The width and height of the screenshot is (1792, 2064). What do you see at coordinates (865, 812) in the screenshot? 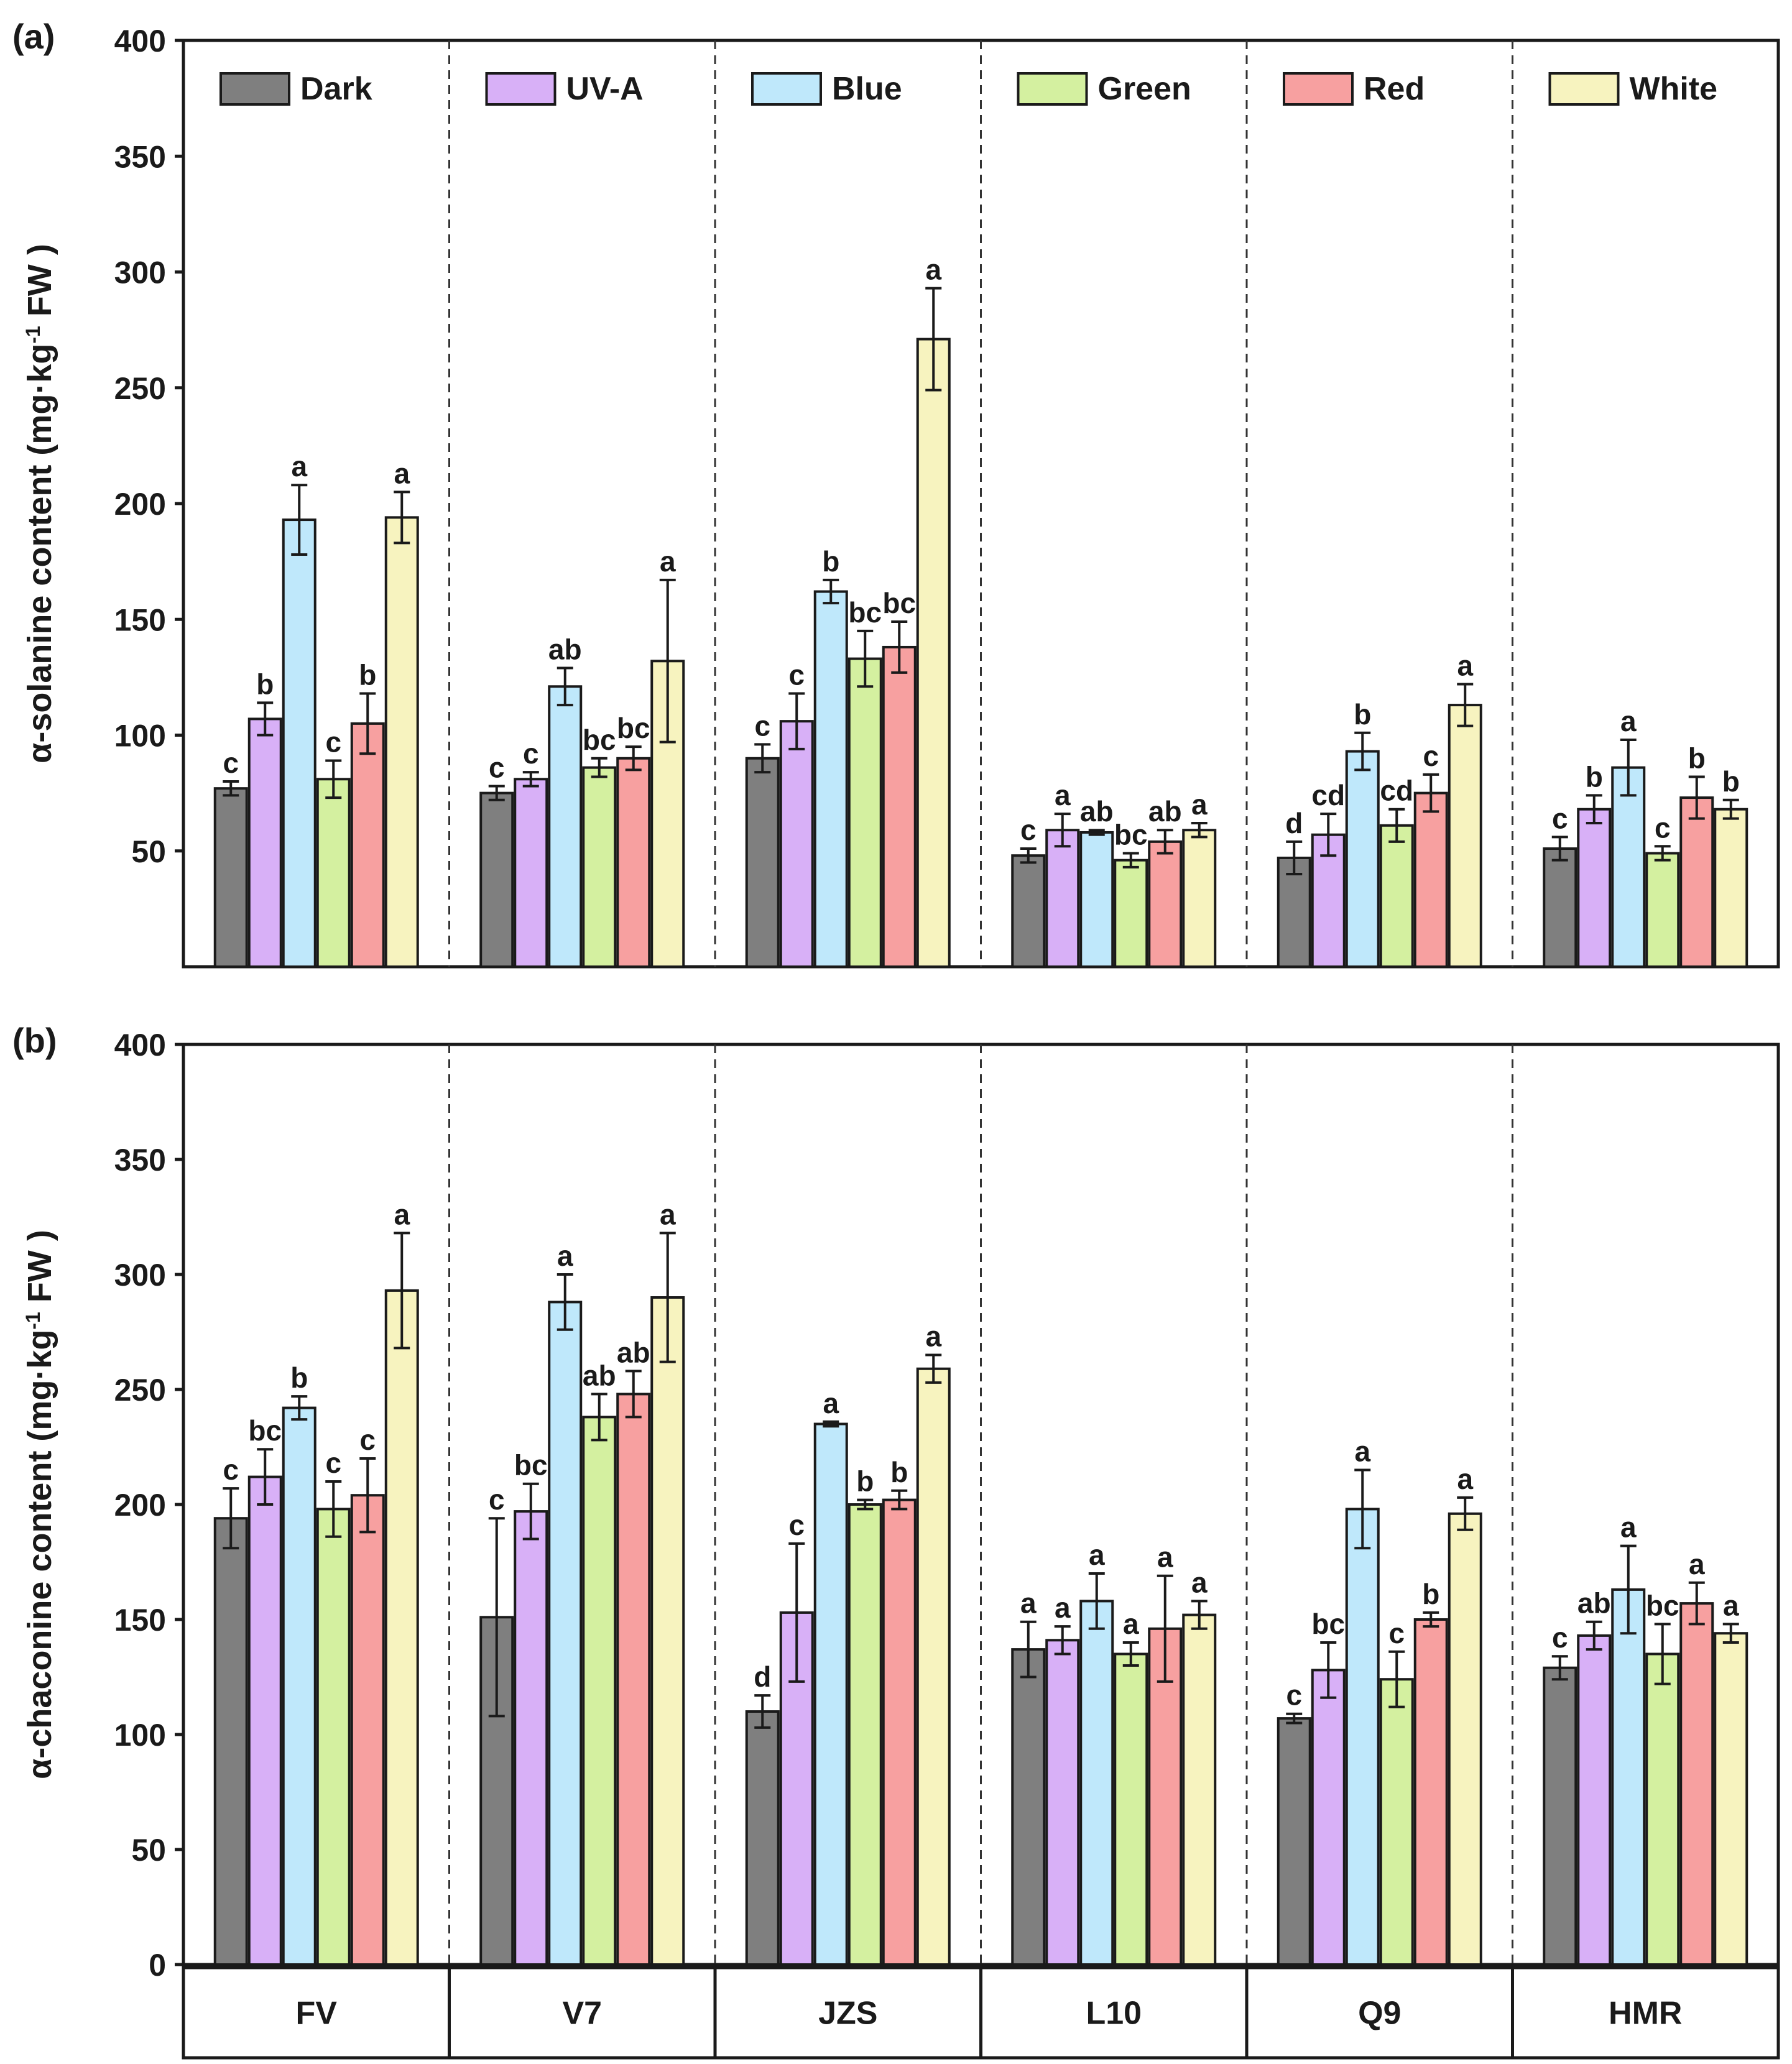
I see `bar-green-jzs` at bounding box center [865, 812].